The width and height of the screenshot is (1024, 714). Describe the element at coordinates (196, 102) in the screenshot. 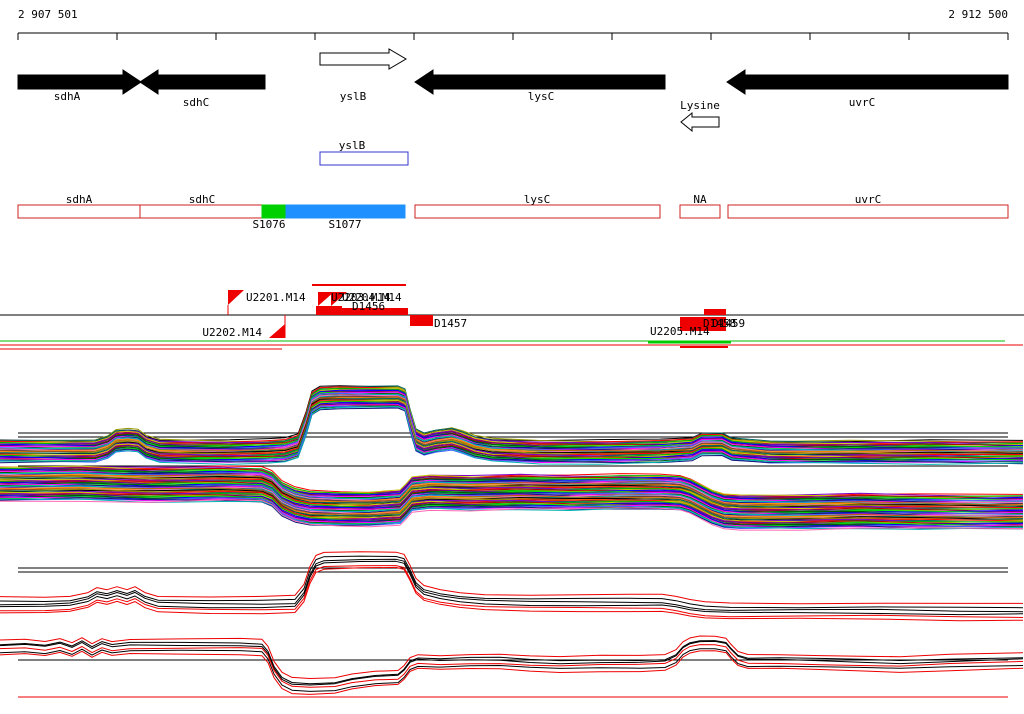

I see `gene-label-sdhC: sdhC` at that location.